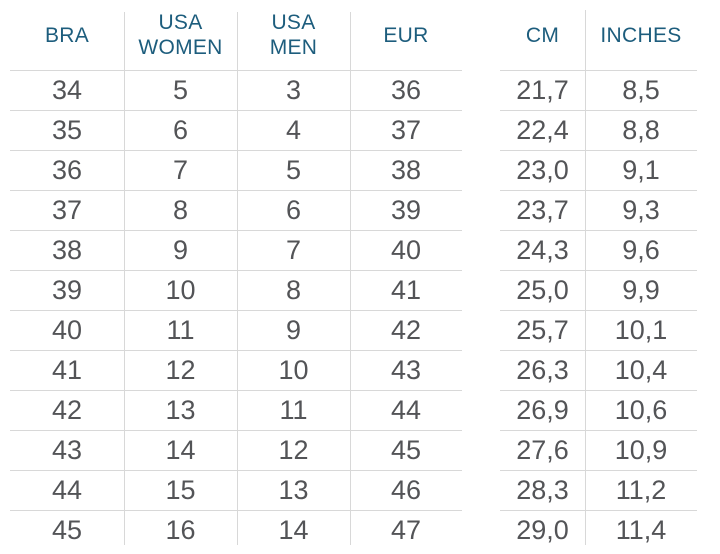 This screenshot has width=720, height=554. Describe the element at coordinates (641, 250) in the screenshot. I see `table-cell: 9,6` at that location.